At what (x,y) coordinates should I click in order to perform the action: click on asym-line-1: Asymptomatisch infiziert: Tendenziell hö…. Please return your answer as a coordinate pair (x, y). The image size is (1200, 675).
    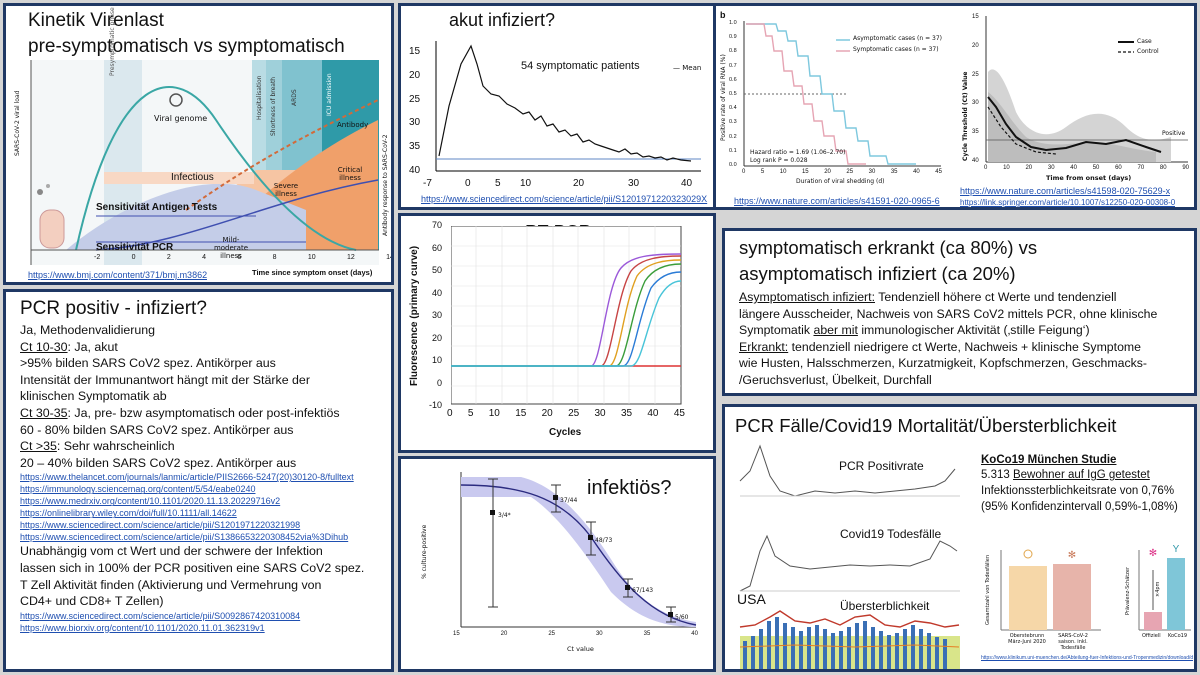
    Looking at the image, I should click on (966, 297).